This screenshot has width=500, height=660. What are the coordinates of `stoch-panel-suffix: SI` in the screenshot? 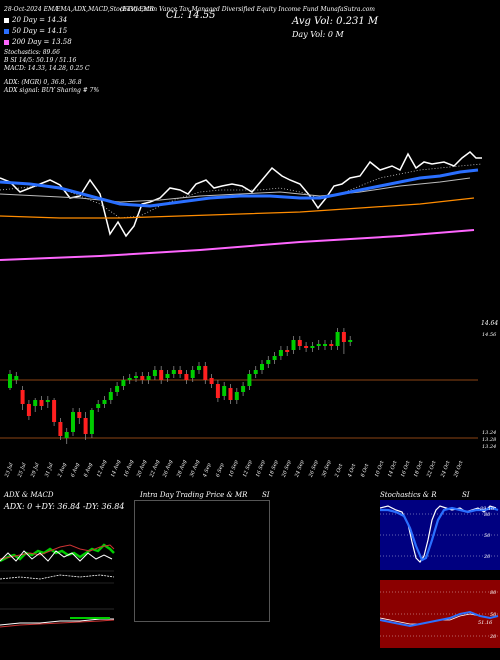 It's located at (466, 495).